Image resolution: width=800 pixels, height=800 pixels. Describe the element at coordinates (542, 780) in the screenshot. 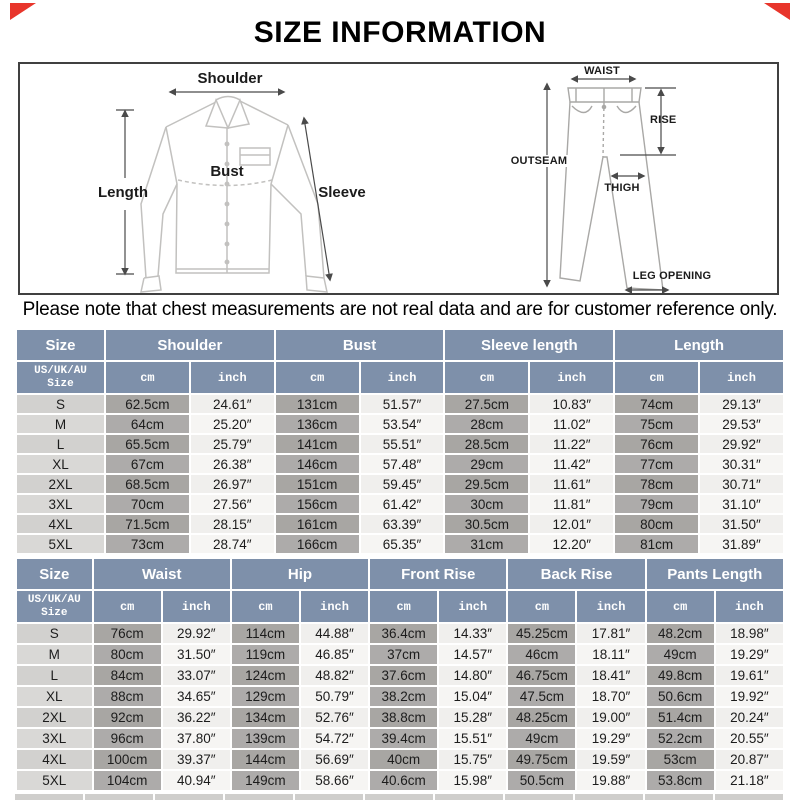

I see `cm-value-cell: 50.5cm` at that location.